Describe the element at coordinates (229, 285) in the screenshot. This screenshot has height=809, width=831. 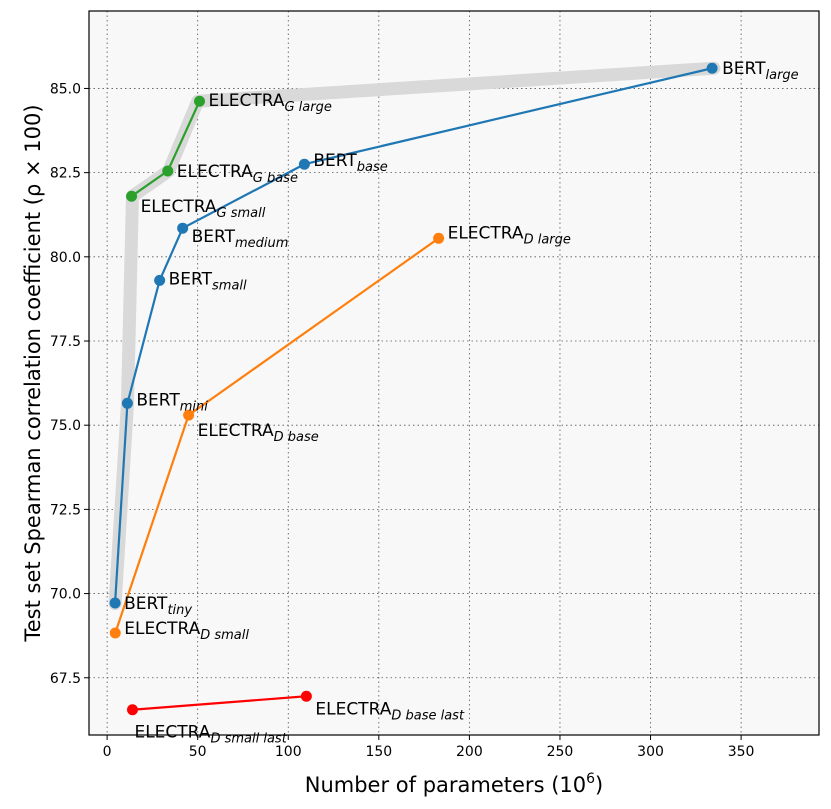
I see `point-label-subscript: small` at that location.